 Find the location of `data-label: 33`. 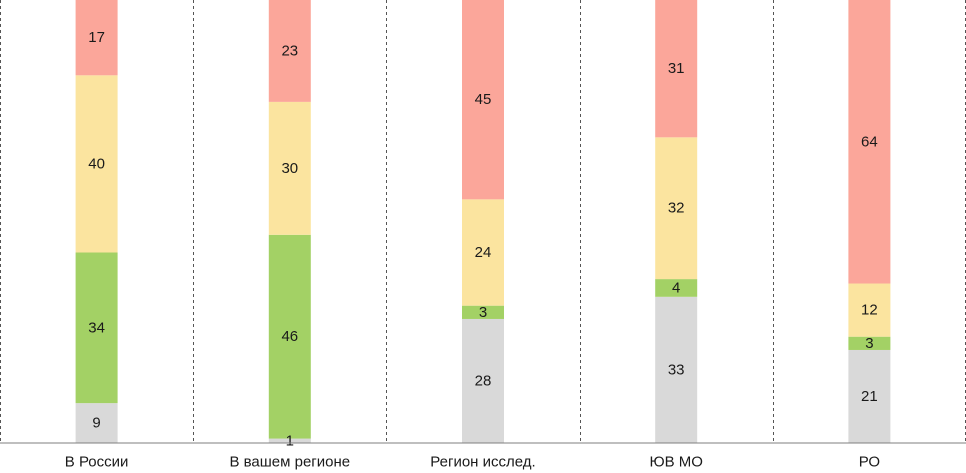

data-label: 33 is located at coordinates (676, 369).